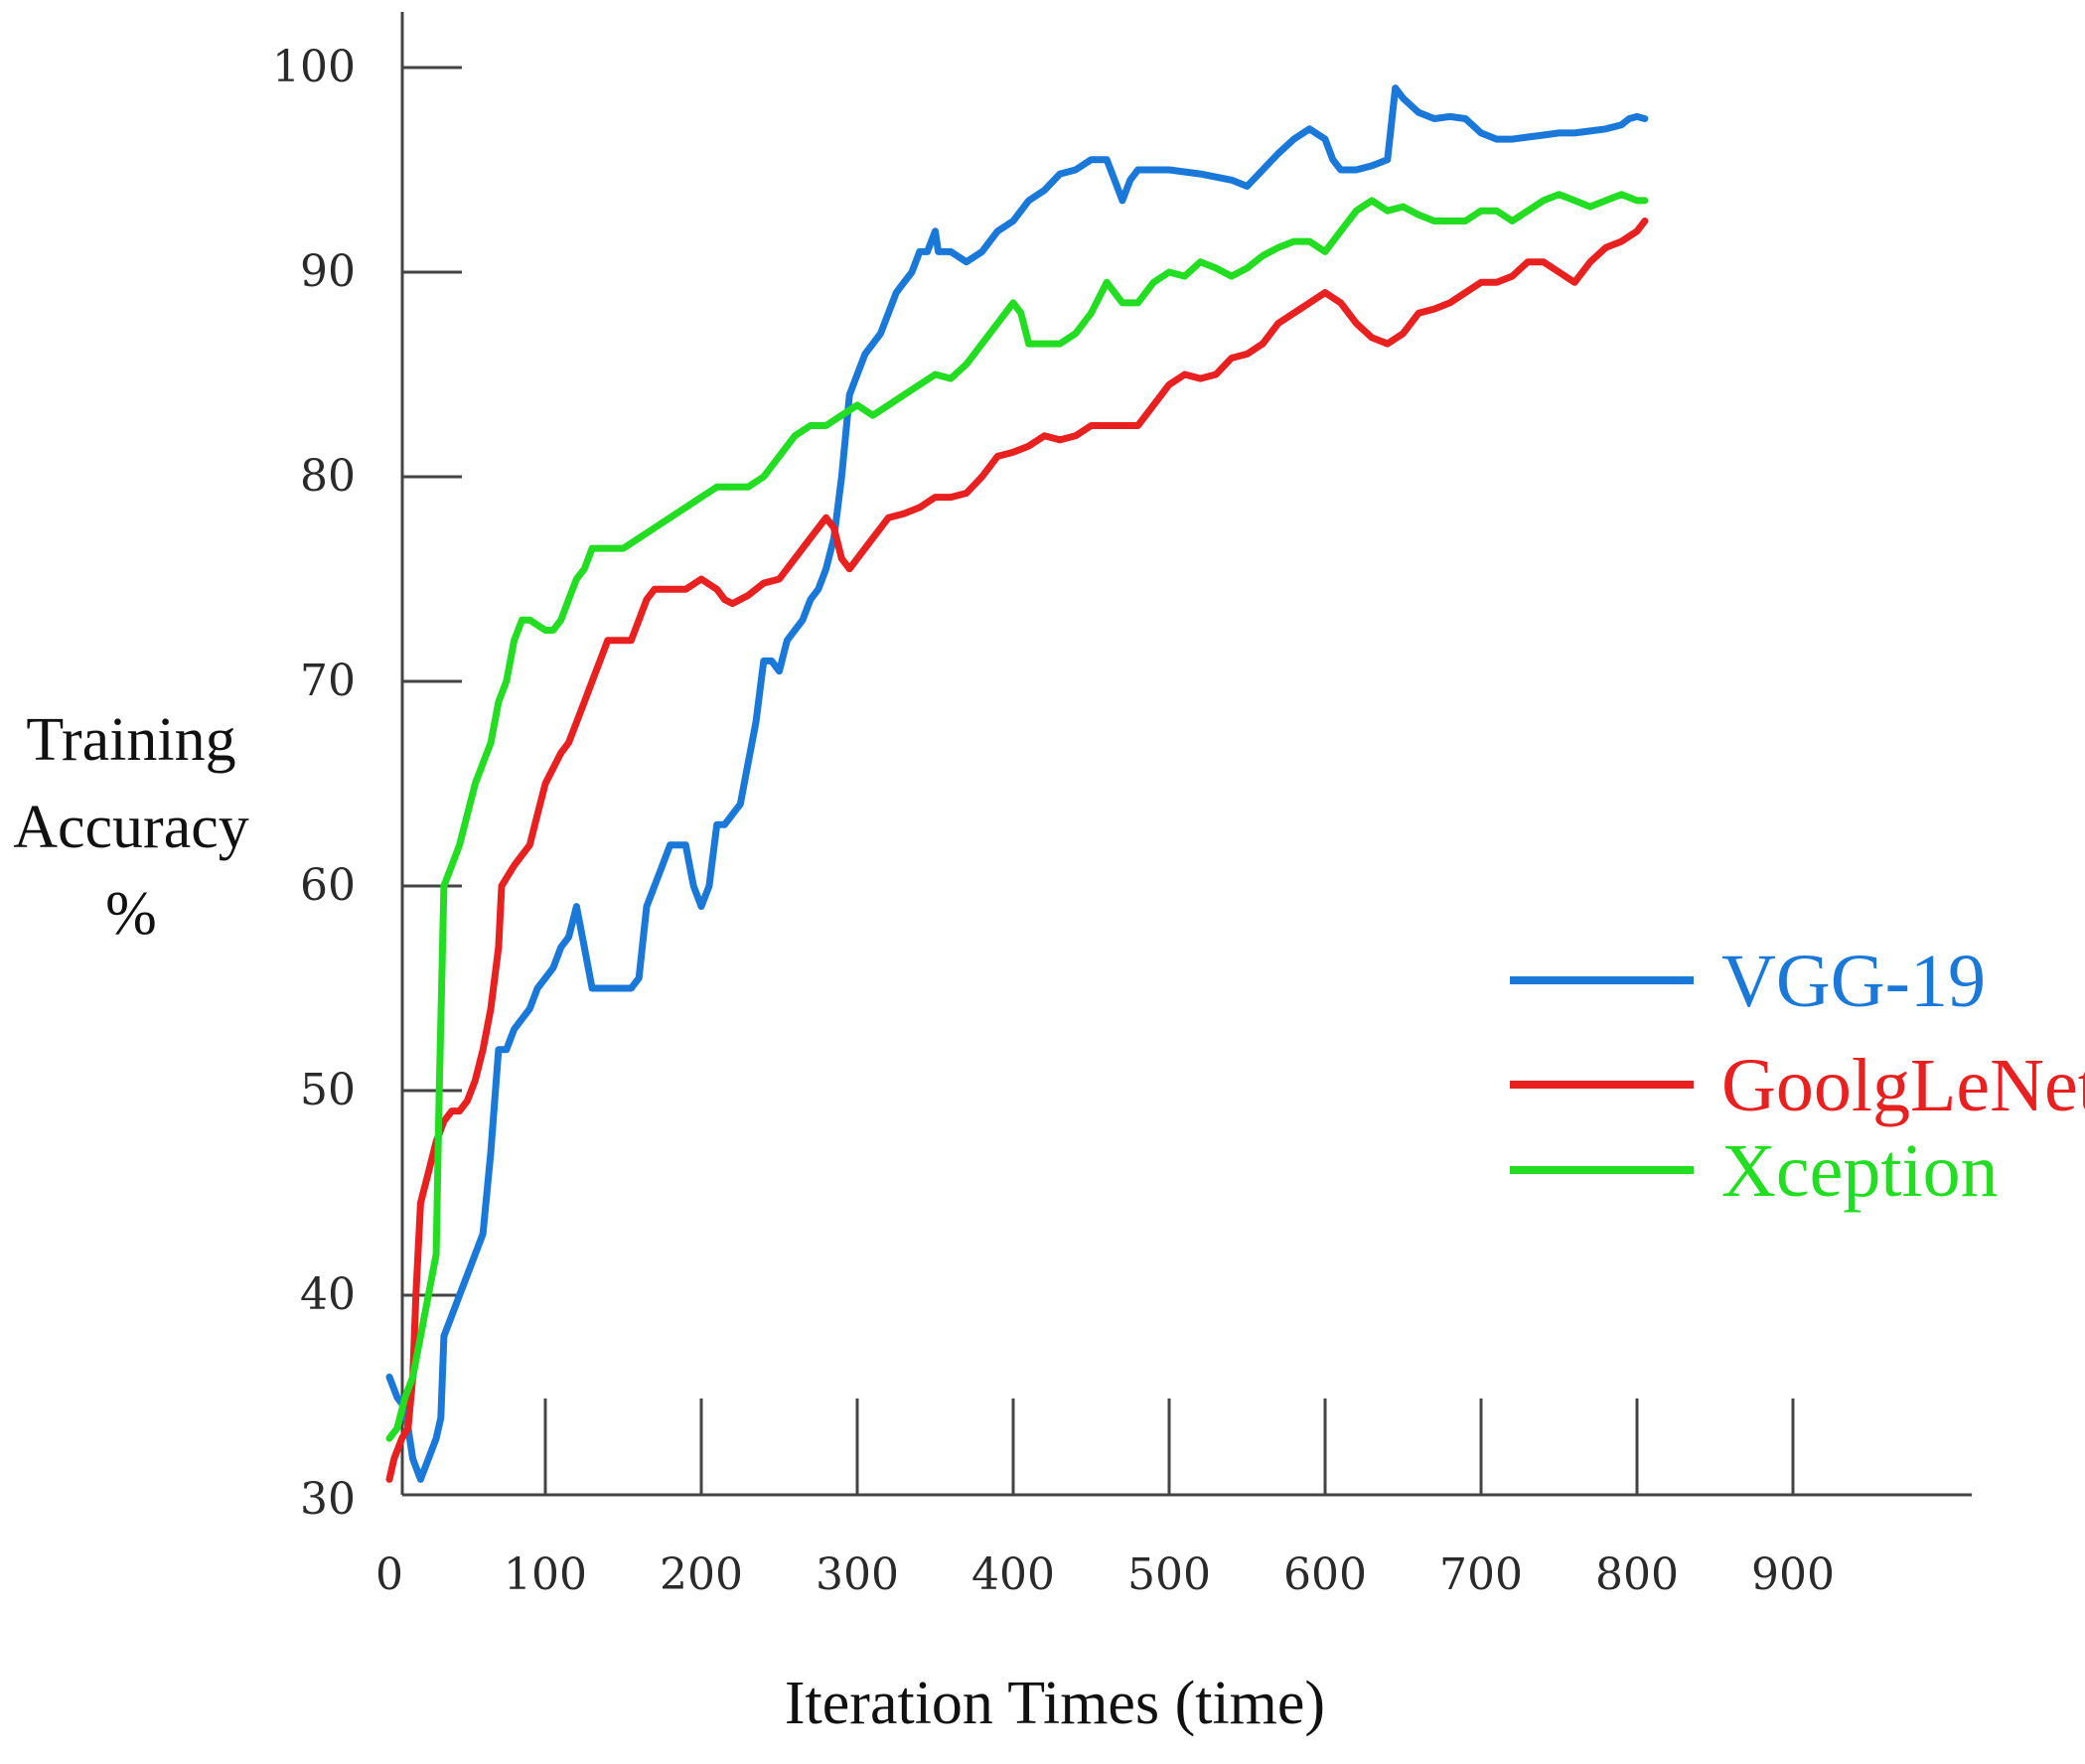 The width and height of the screenshot is (2085, 1764). What do you see at coordinates (857, 1574) in the screenshot?
I see `x-tick-label: 300` at bounding box center [857, 1574].